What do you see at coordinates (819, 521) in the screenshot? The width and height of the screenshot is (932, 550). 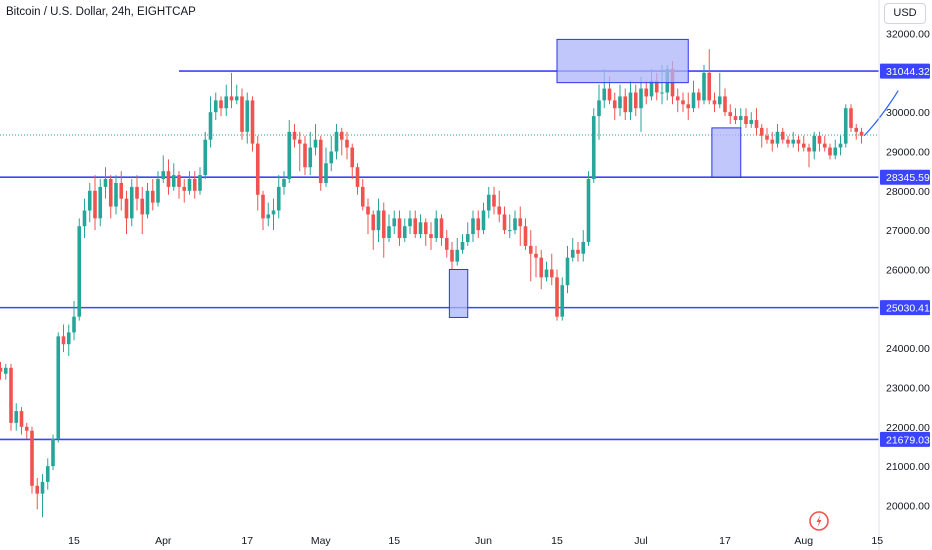 I see `tradingview-logo-icon` at bounding box center [819, 521].